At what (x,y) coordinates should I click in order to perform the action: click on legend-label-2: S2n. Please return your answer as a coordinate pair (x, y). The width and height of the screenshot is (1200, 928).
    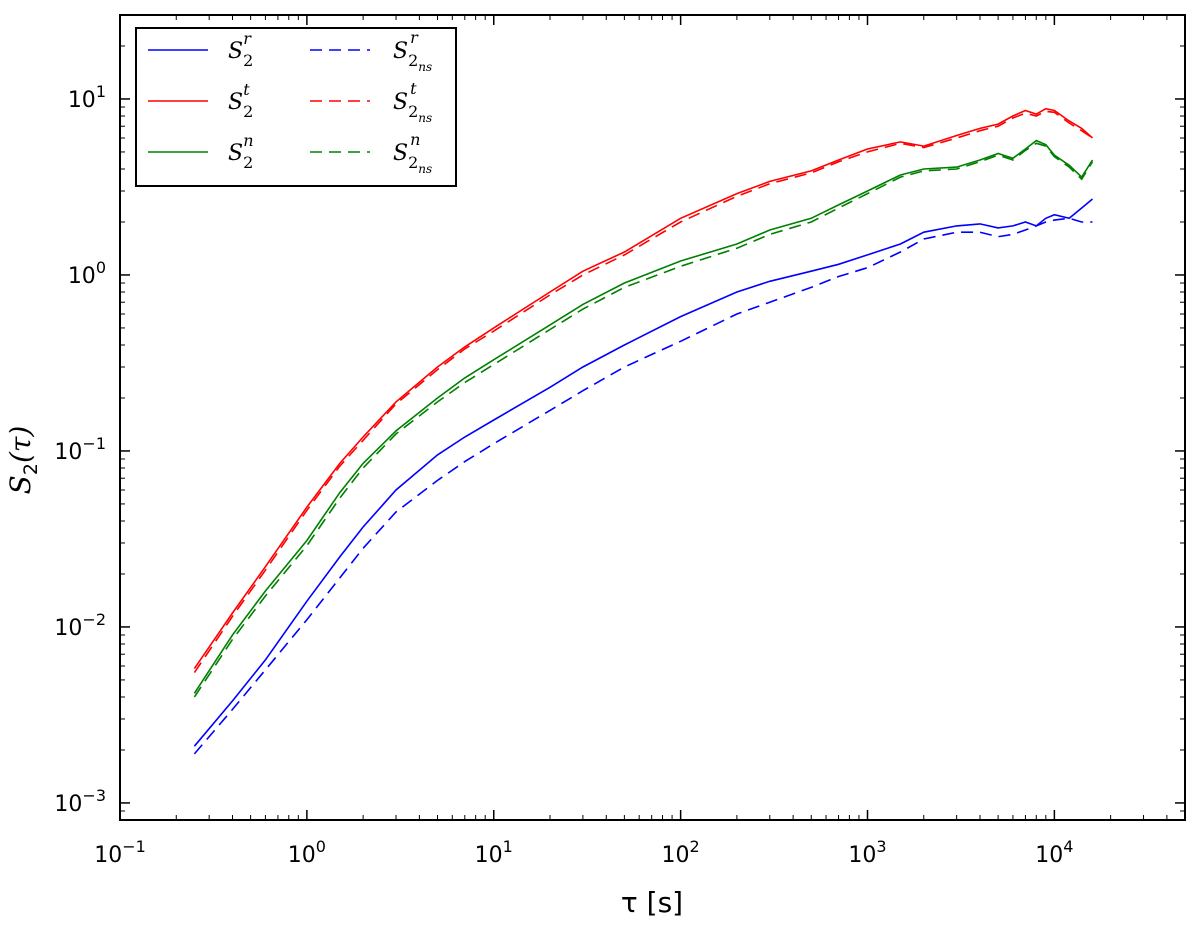
    Looking at the image, I should click on (241, 151).